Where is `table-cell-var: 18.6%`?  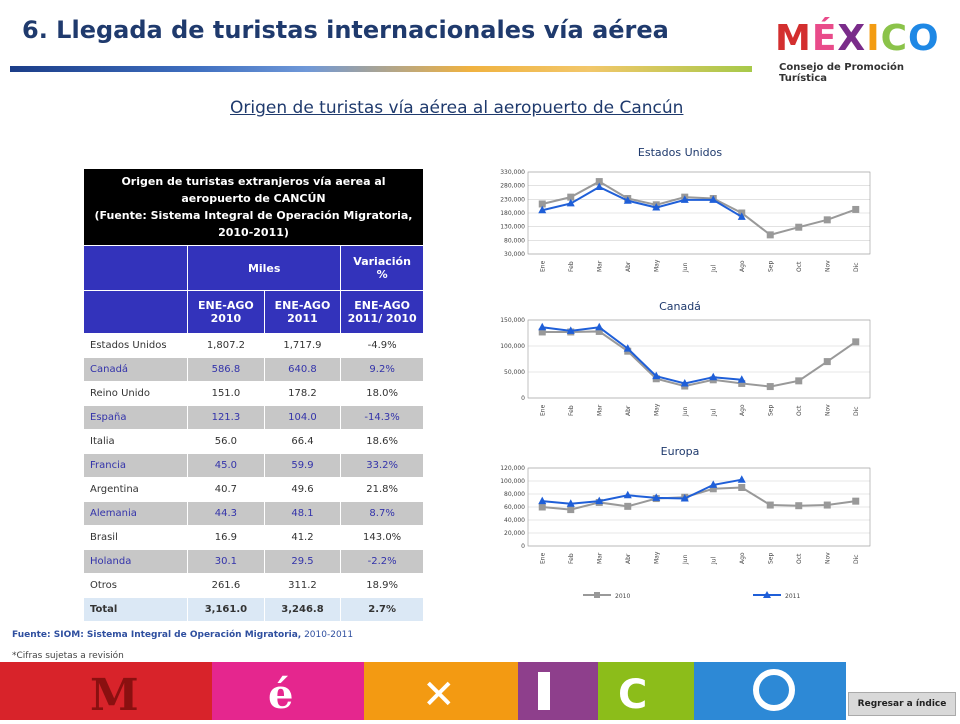 table-cell-var: 18.6% is located at coordinates (382, 442).